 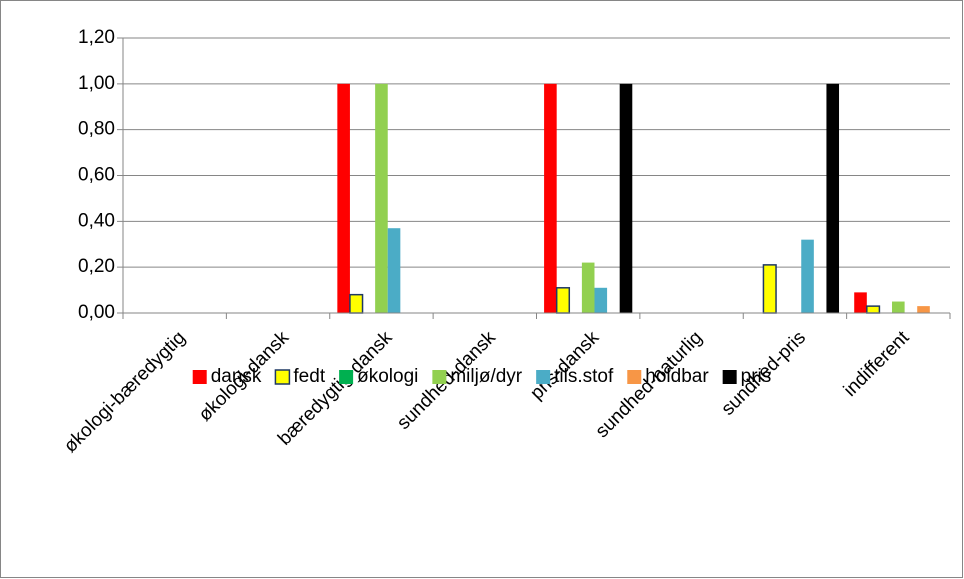 I want to click on y-tick-label: 0,80, so click(x=96, y=129).